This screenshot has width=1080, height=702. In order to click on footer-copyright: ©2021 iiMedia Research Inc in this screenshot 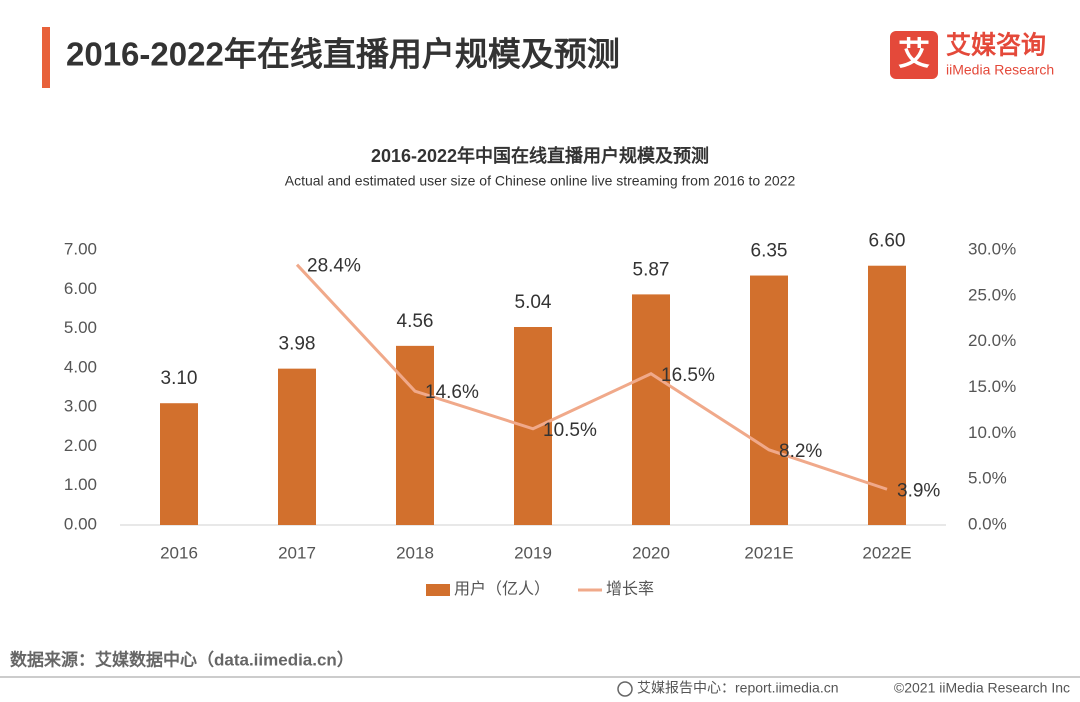, I will do `click(982, 688)`.